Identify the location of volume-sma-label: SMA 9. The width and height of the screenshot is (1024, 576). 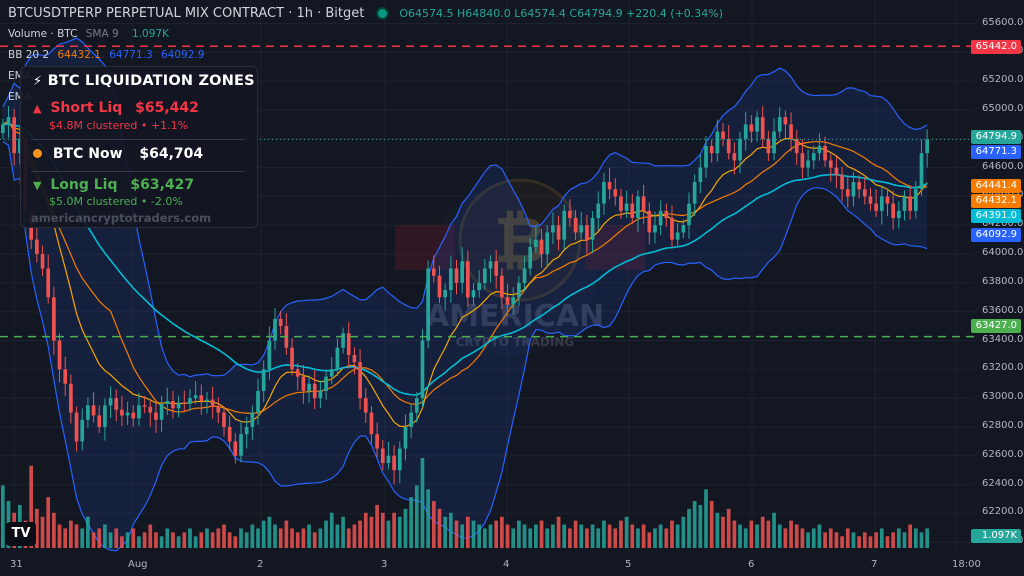
(102, 34).